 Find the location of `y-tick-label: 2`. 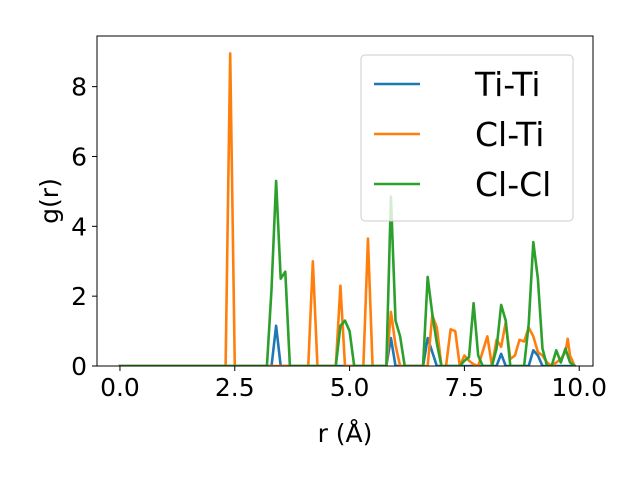

y-tick-label: 2 is located at coordinates (79, 296).